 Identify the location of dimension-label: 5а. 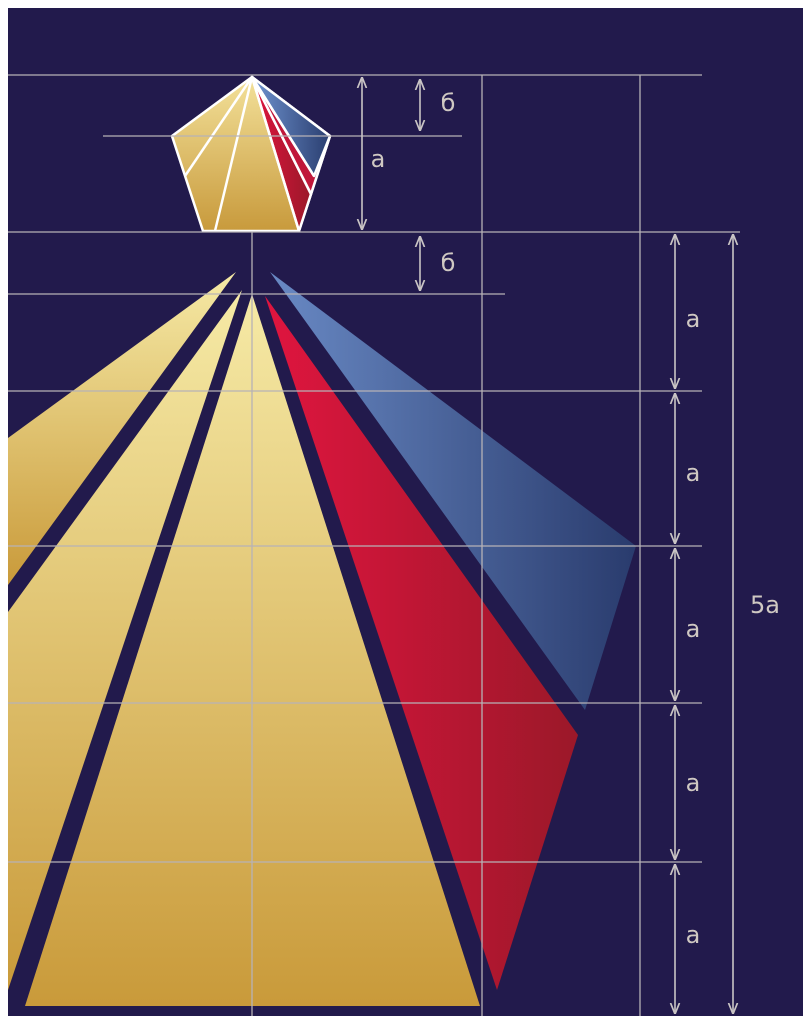
(765, 605).